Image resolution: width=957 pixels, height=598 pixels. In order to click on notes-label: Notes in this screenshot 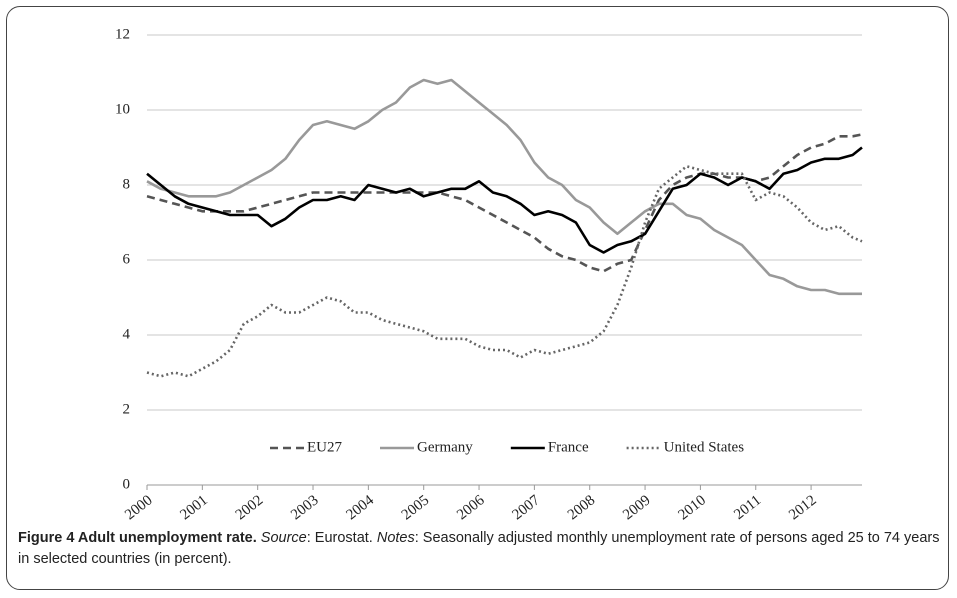, I will do `click(395, 538)`.